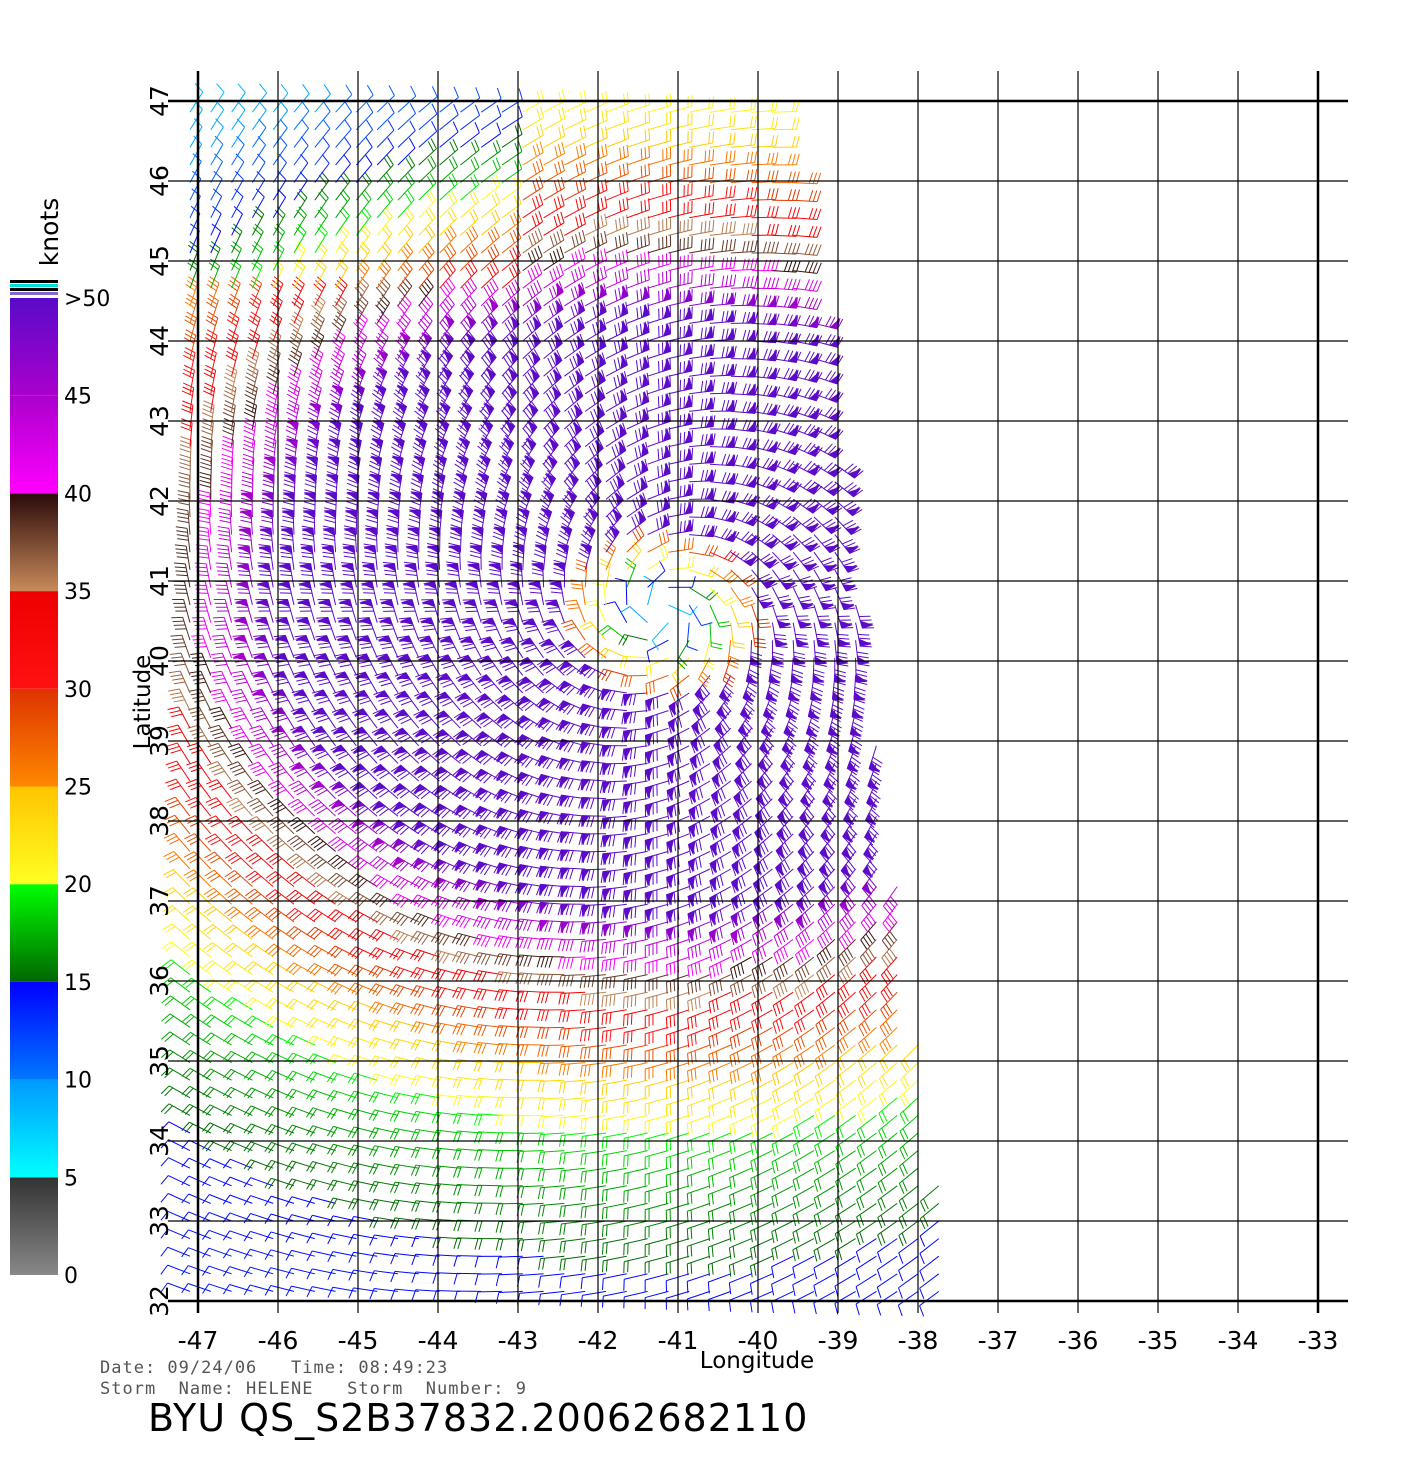 The image size is (1420, 1480). I want to click on colorbar-tick-label: 15, so click(78, 983).